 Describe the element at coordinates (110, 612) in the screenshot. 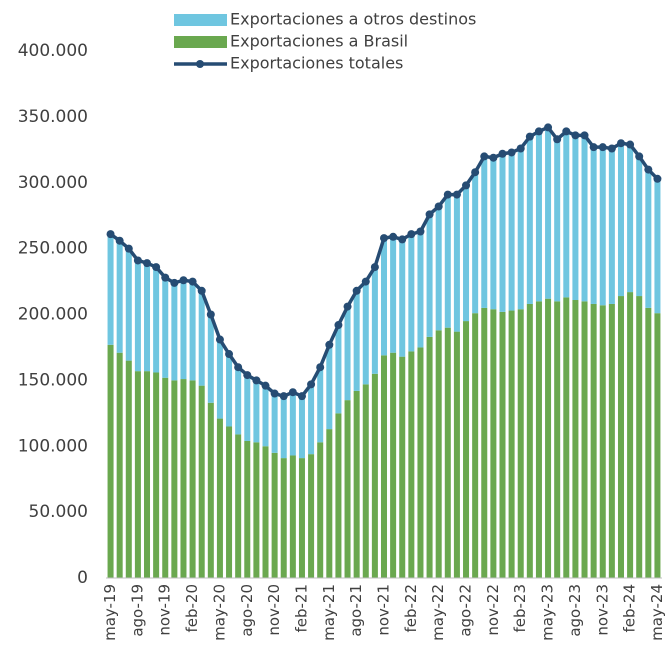

I see `x-tick-label: may-19` at that location.